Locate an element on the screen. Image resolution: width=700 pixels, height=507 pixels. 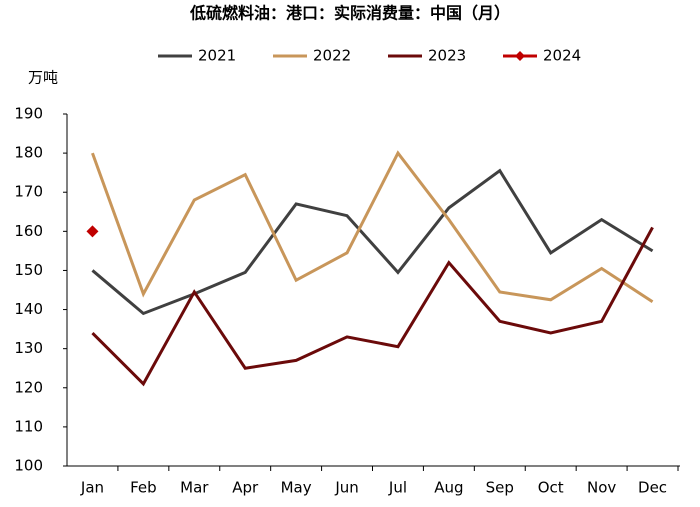
x-tick-label: Apr is located at coordinates (245, 488).